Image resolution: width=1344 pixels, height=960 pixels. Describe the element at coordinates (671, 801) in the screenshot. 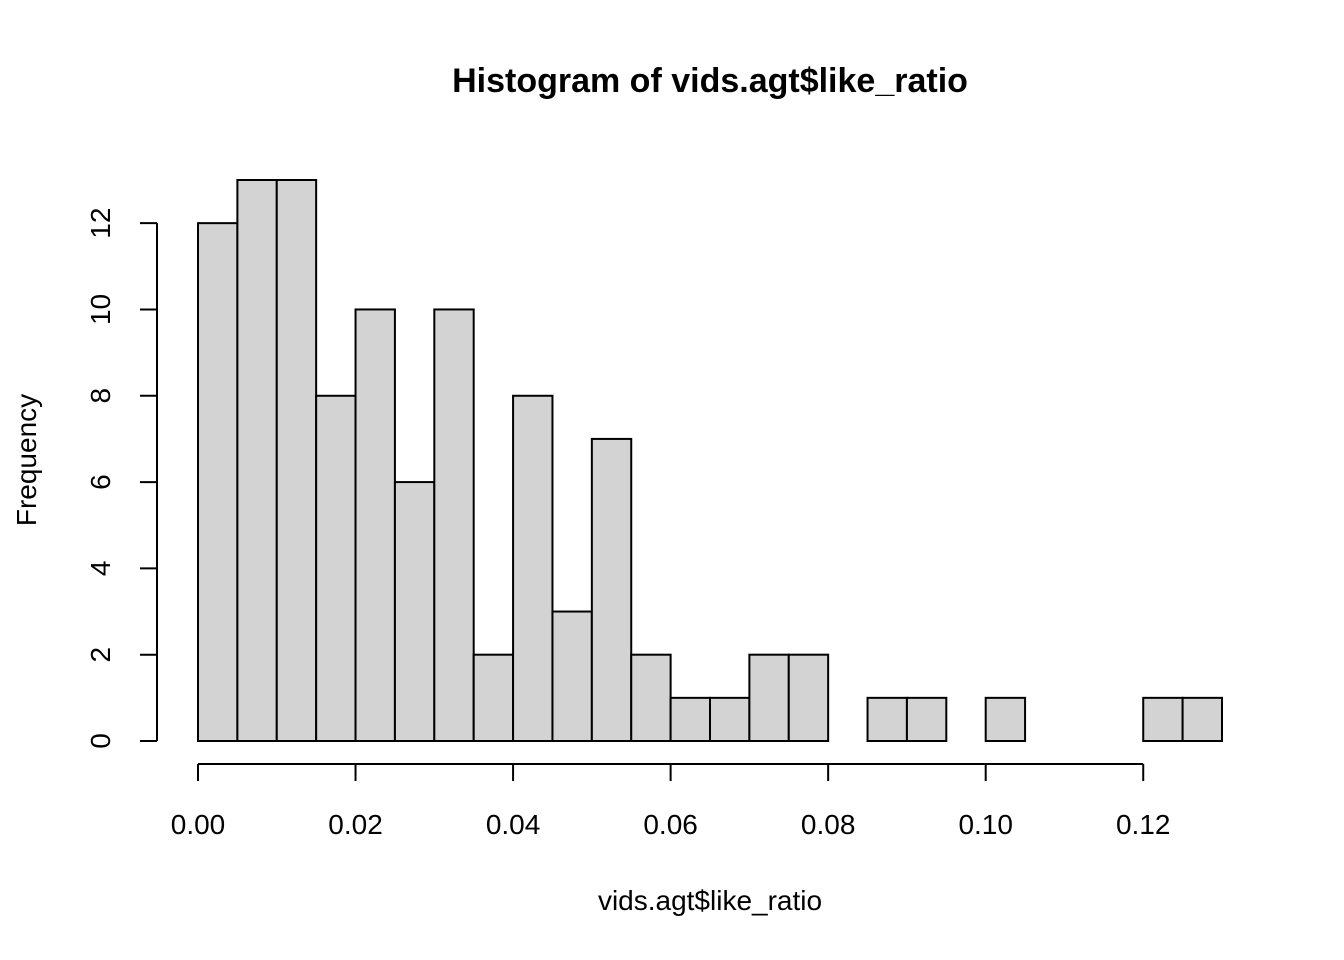

I see `x-axis: 0.00 0.02 0.04 0.06 0.08 0.10 0.12` at that location.